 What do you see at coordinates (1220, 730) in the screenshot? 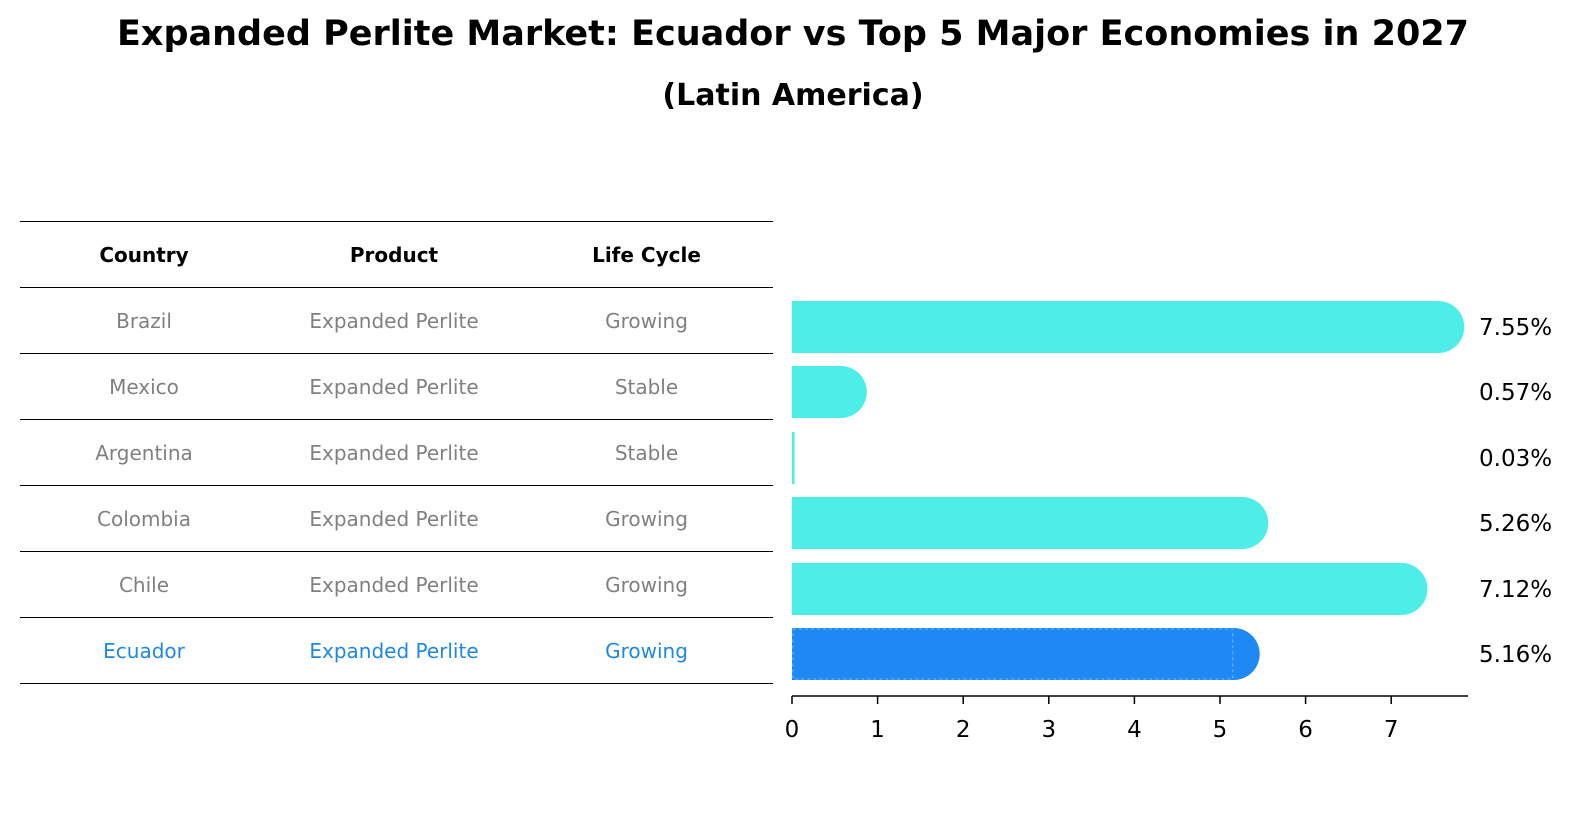
I see `x-tick-label: 5` at bounding box center [1220, 730].